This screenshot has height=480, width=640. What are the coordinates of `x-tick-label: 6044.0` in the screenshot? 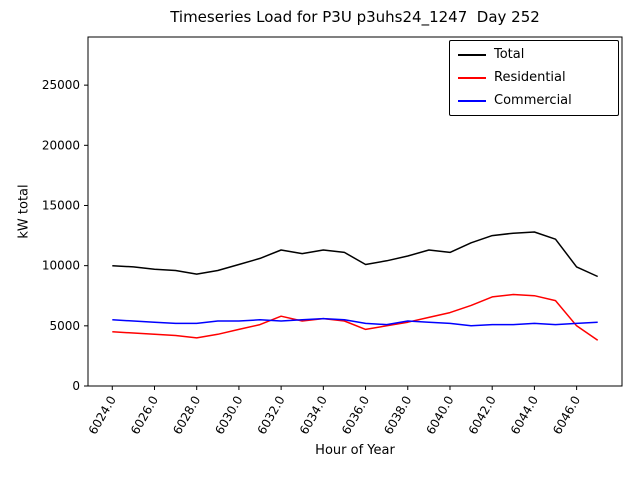 It's located at (524, 415).